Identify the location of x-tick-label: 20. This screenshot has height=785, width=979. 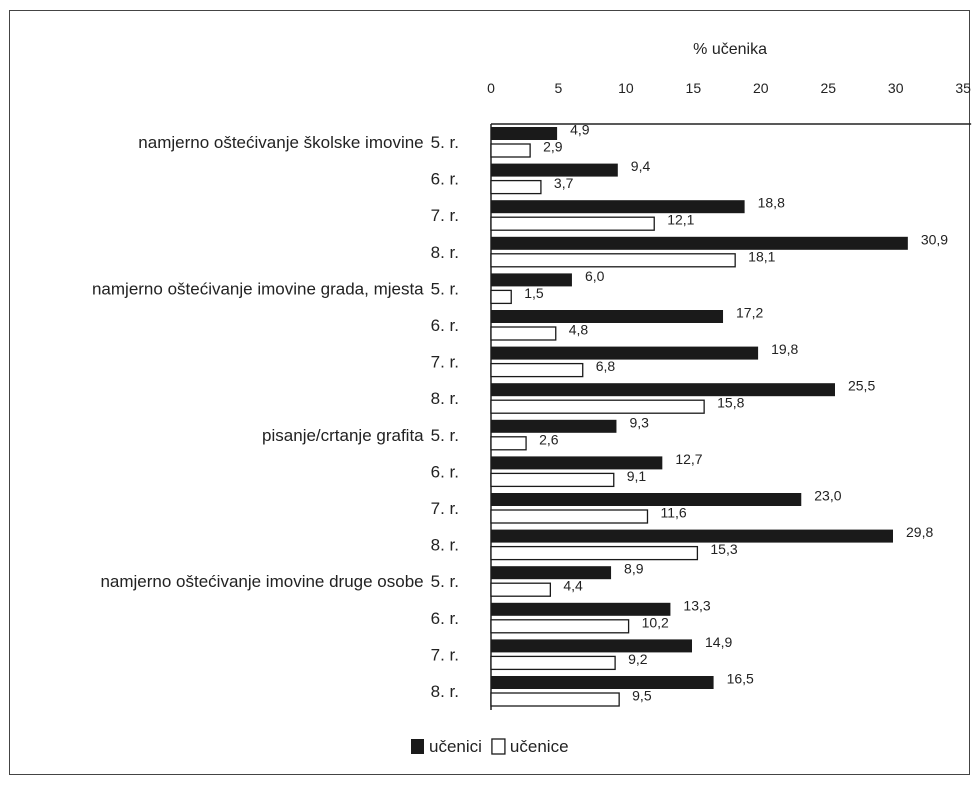
(761, 88).